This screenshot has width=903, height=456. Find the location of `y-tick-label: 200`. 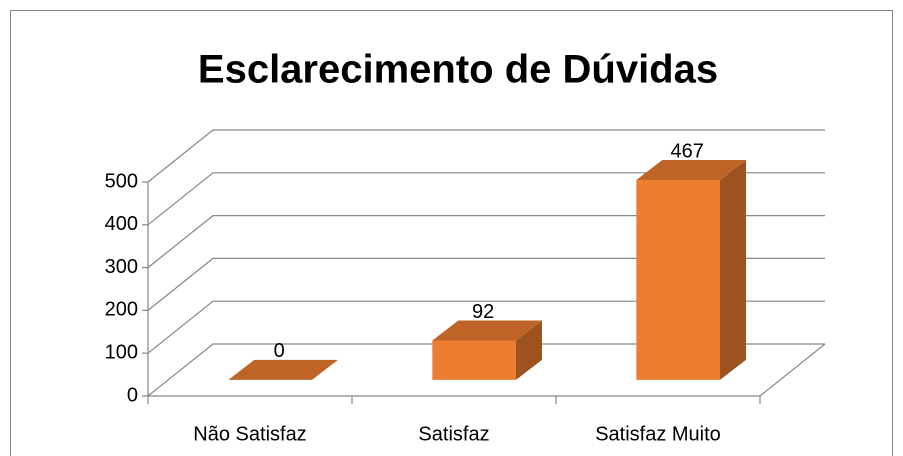

y-tick-label: 200 is located at coordinates (121, 310).